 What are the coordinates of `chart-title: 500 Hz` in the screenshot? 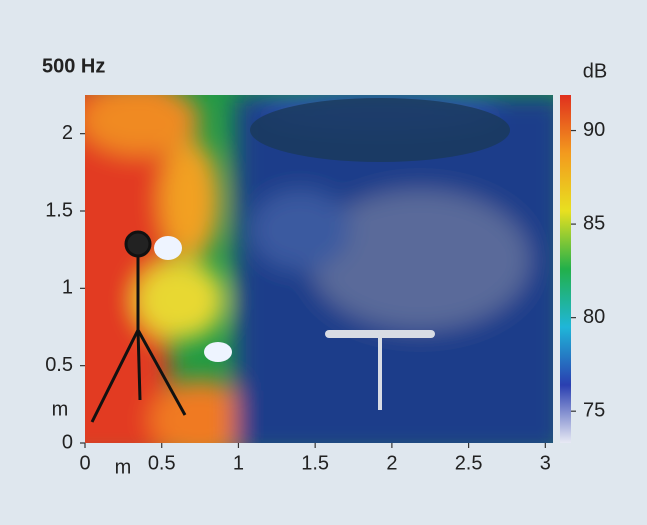 It's located at (73, 66).